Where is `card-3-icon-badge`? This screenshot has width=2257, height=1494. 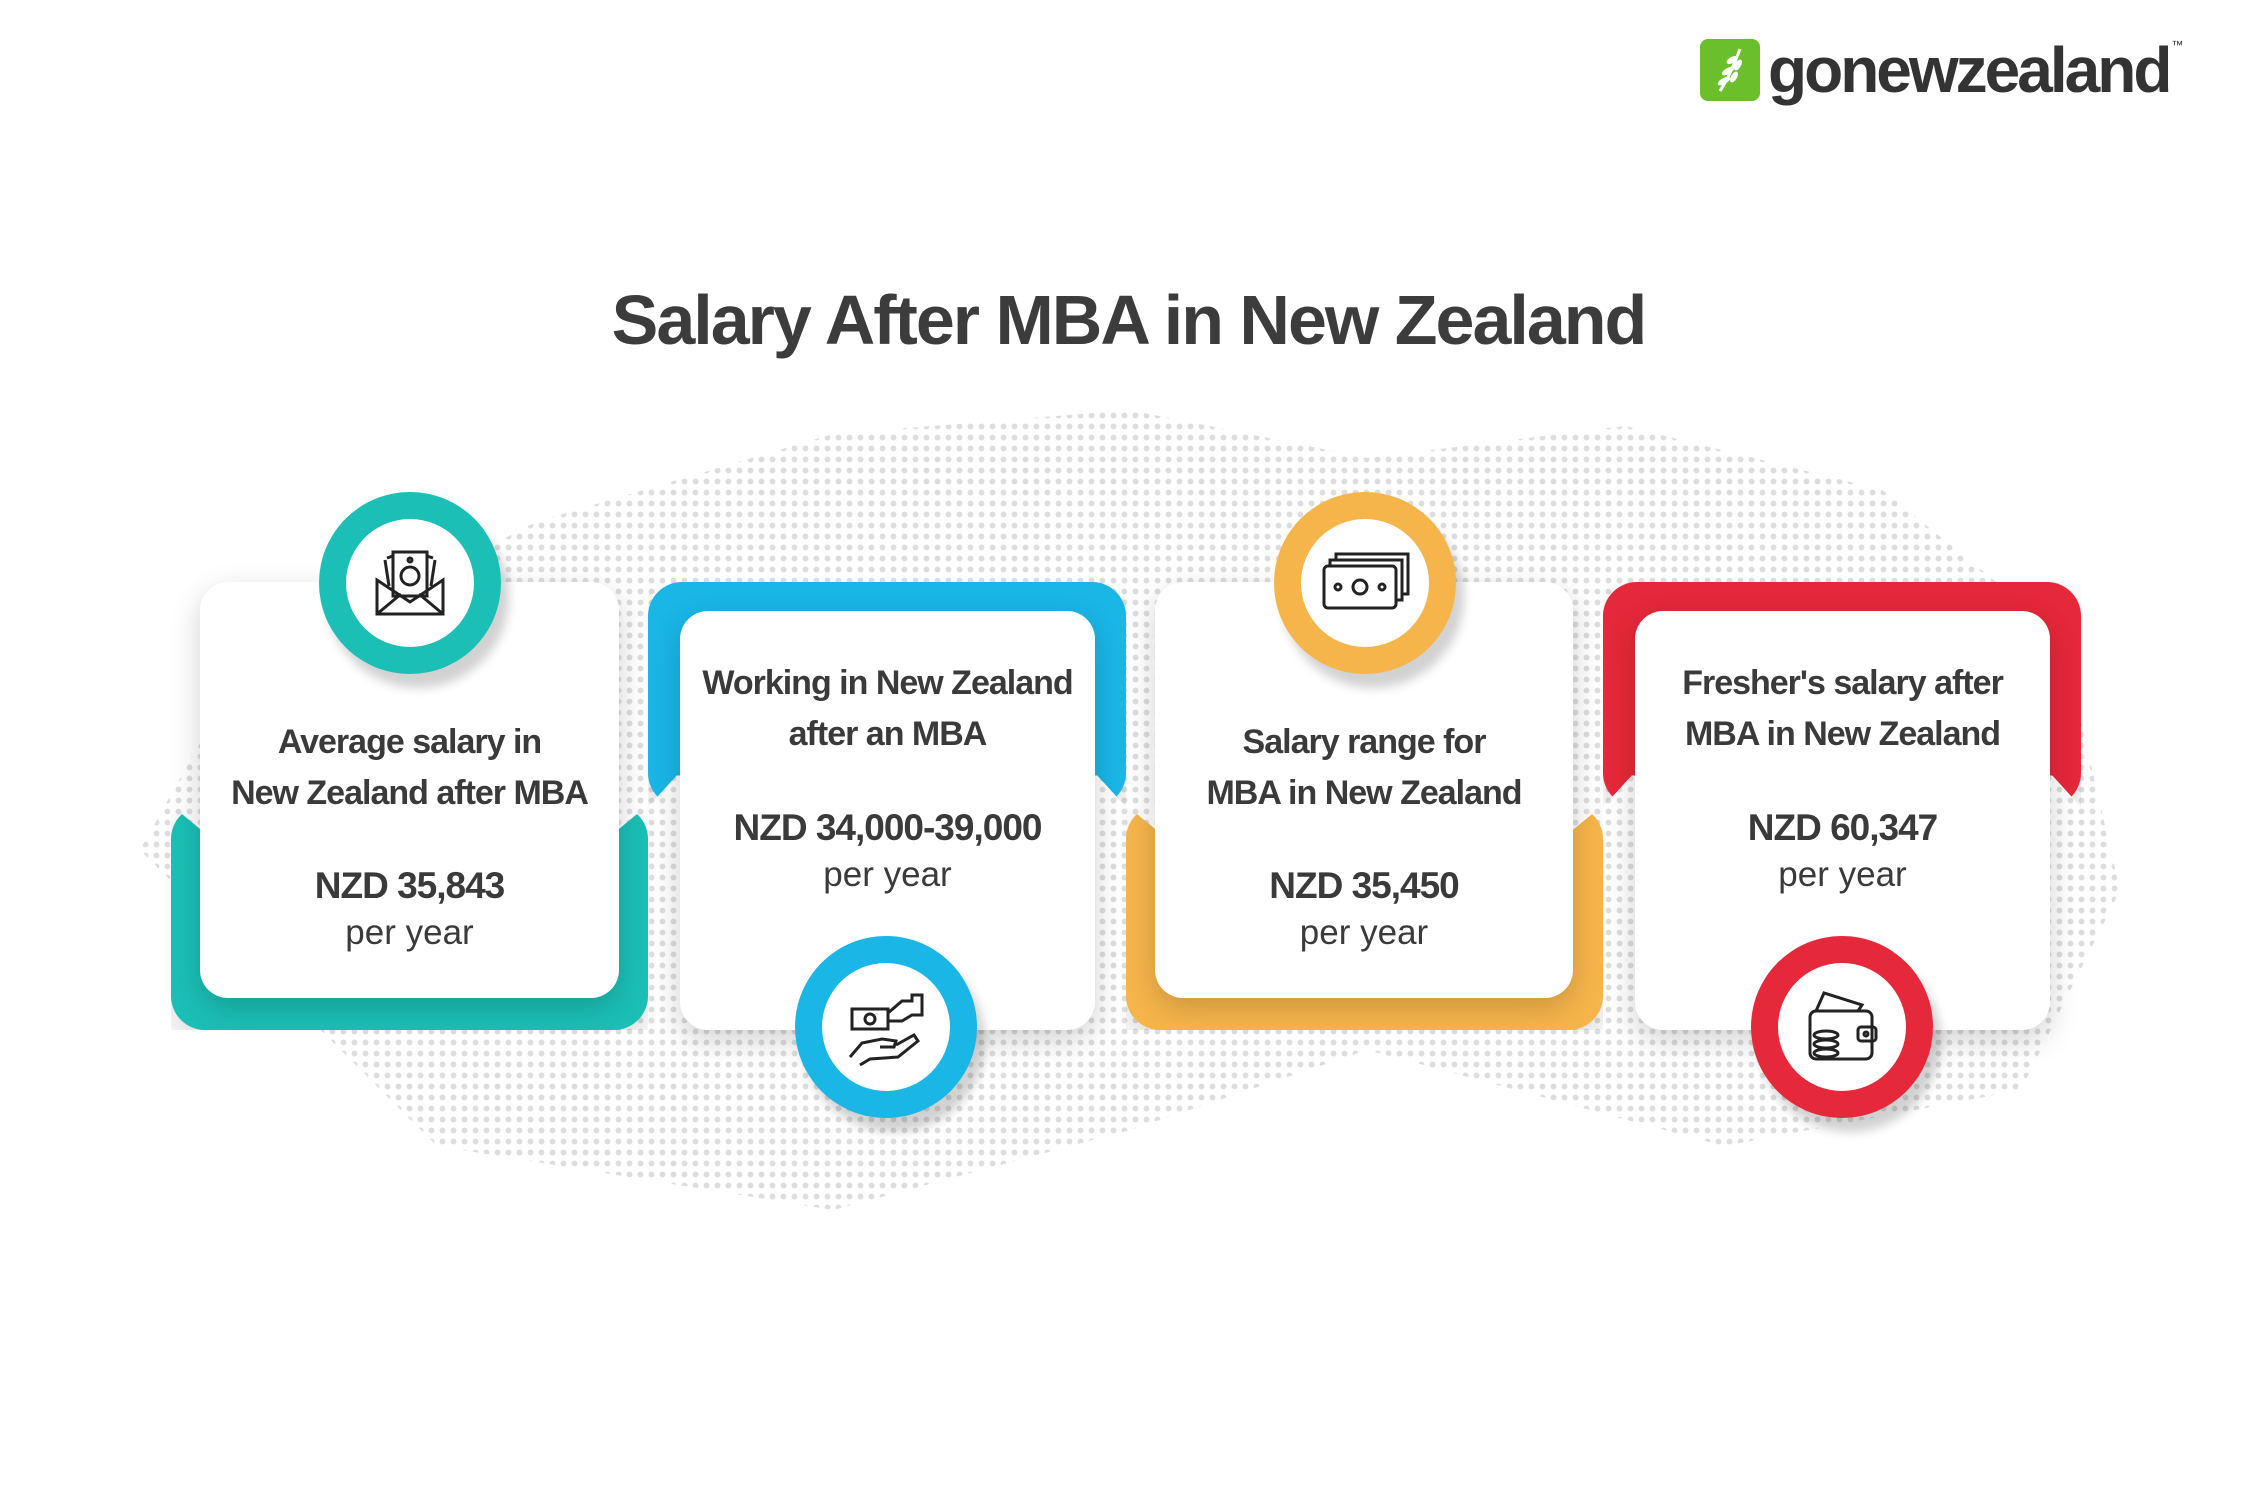 card-3-icon-badge is located at coordinates (1365, 583).